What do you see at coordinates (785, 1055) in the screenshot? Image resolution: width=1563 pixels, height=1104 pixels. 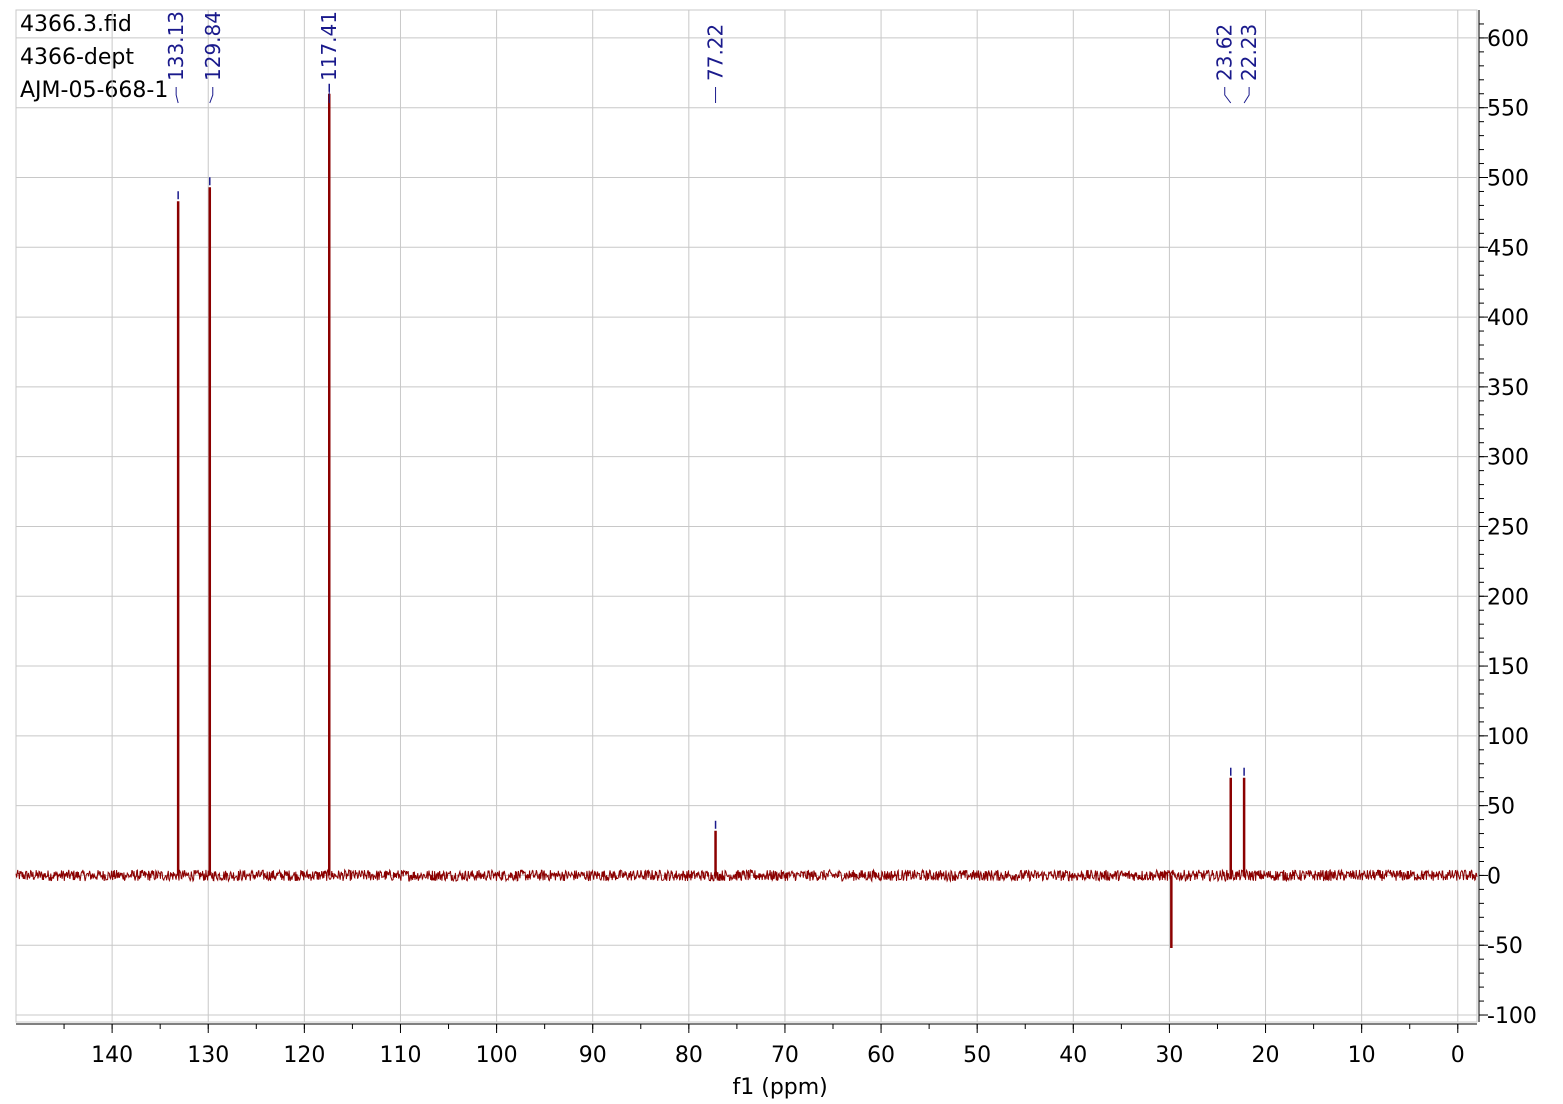 I see `x-tick-label: 70` at bounding box center [785, 1055].